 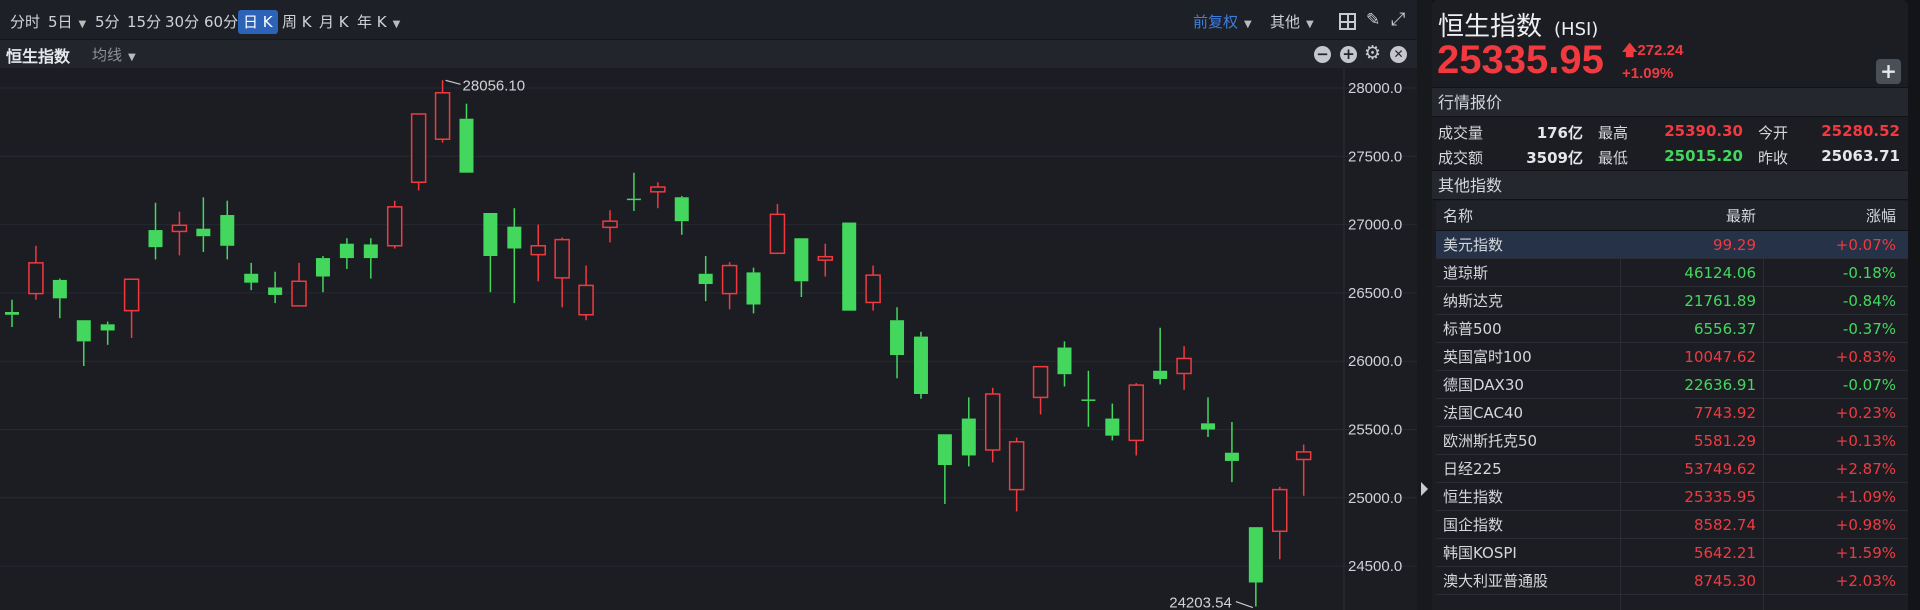 What do you see at coordinates (1473, 497) in the screenshot?
I see `index-name: 恒生指数` at bounding box center [1473, 497].